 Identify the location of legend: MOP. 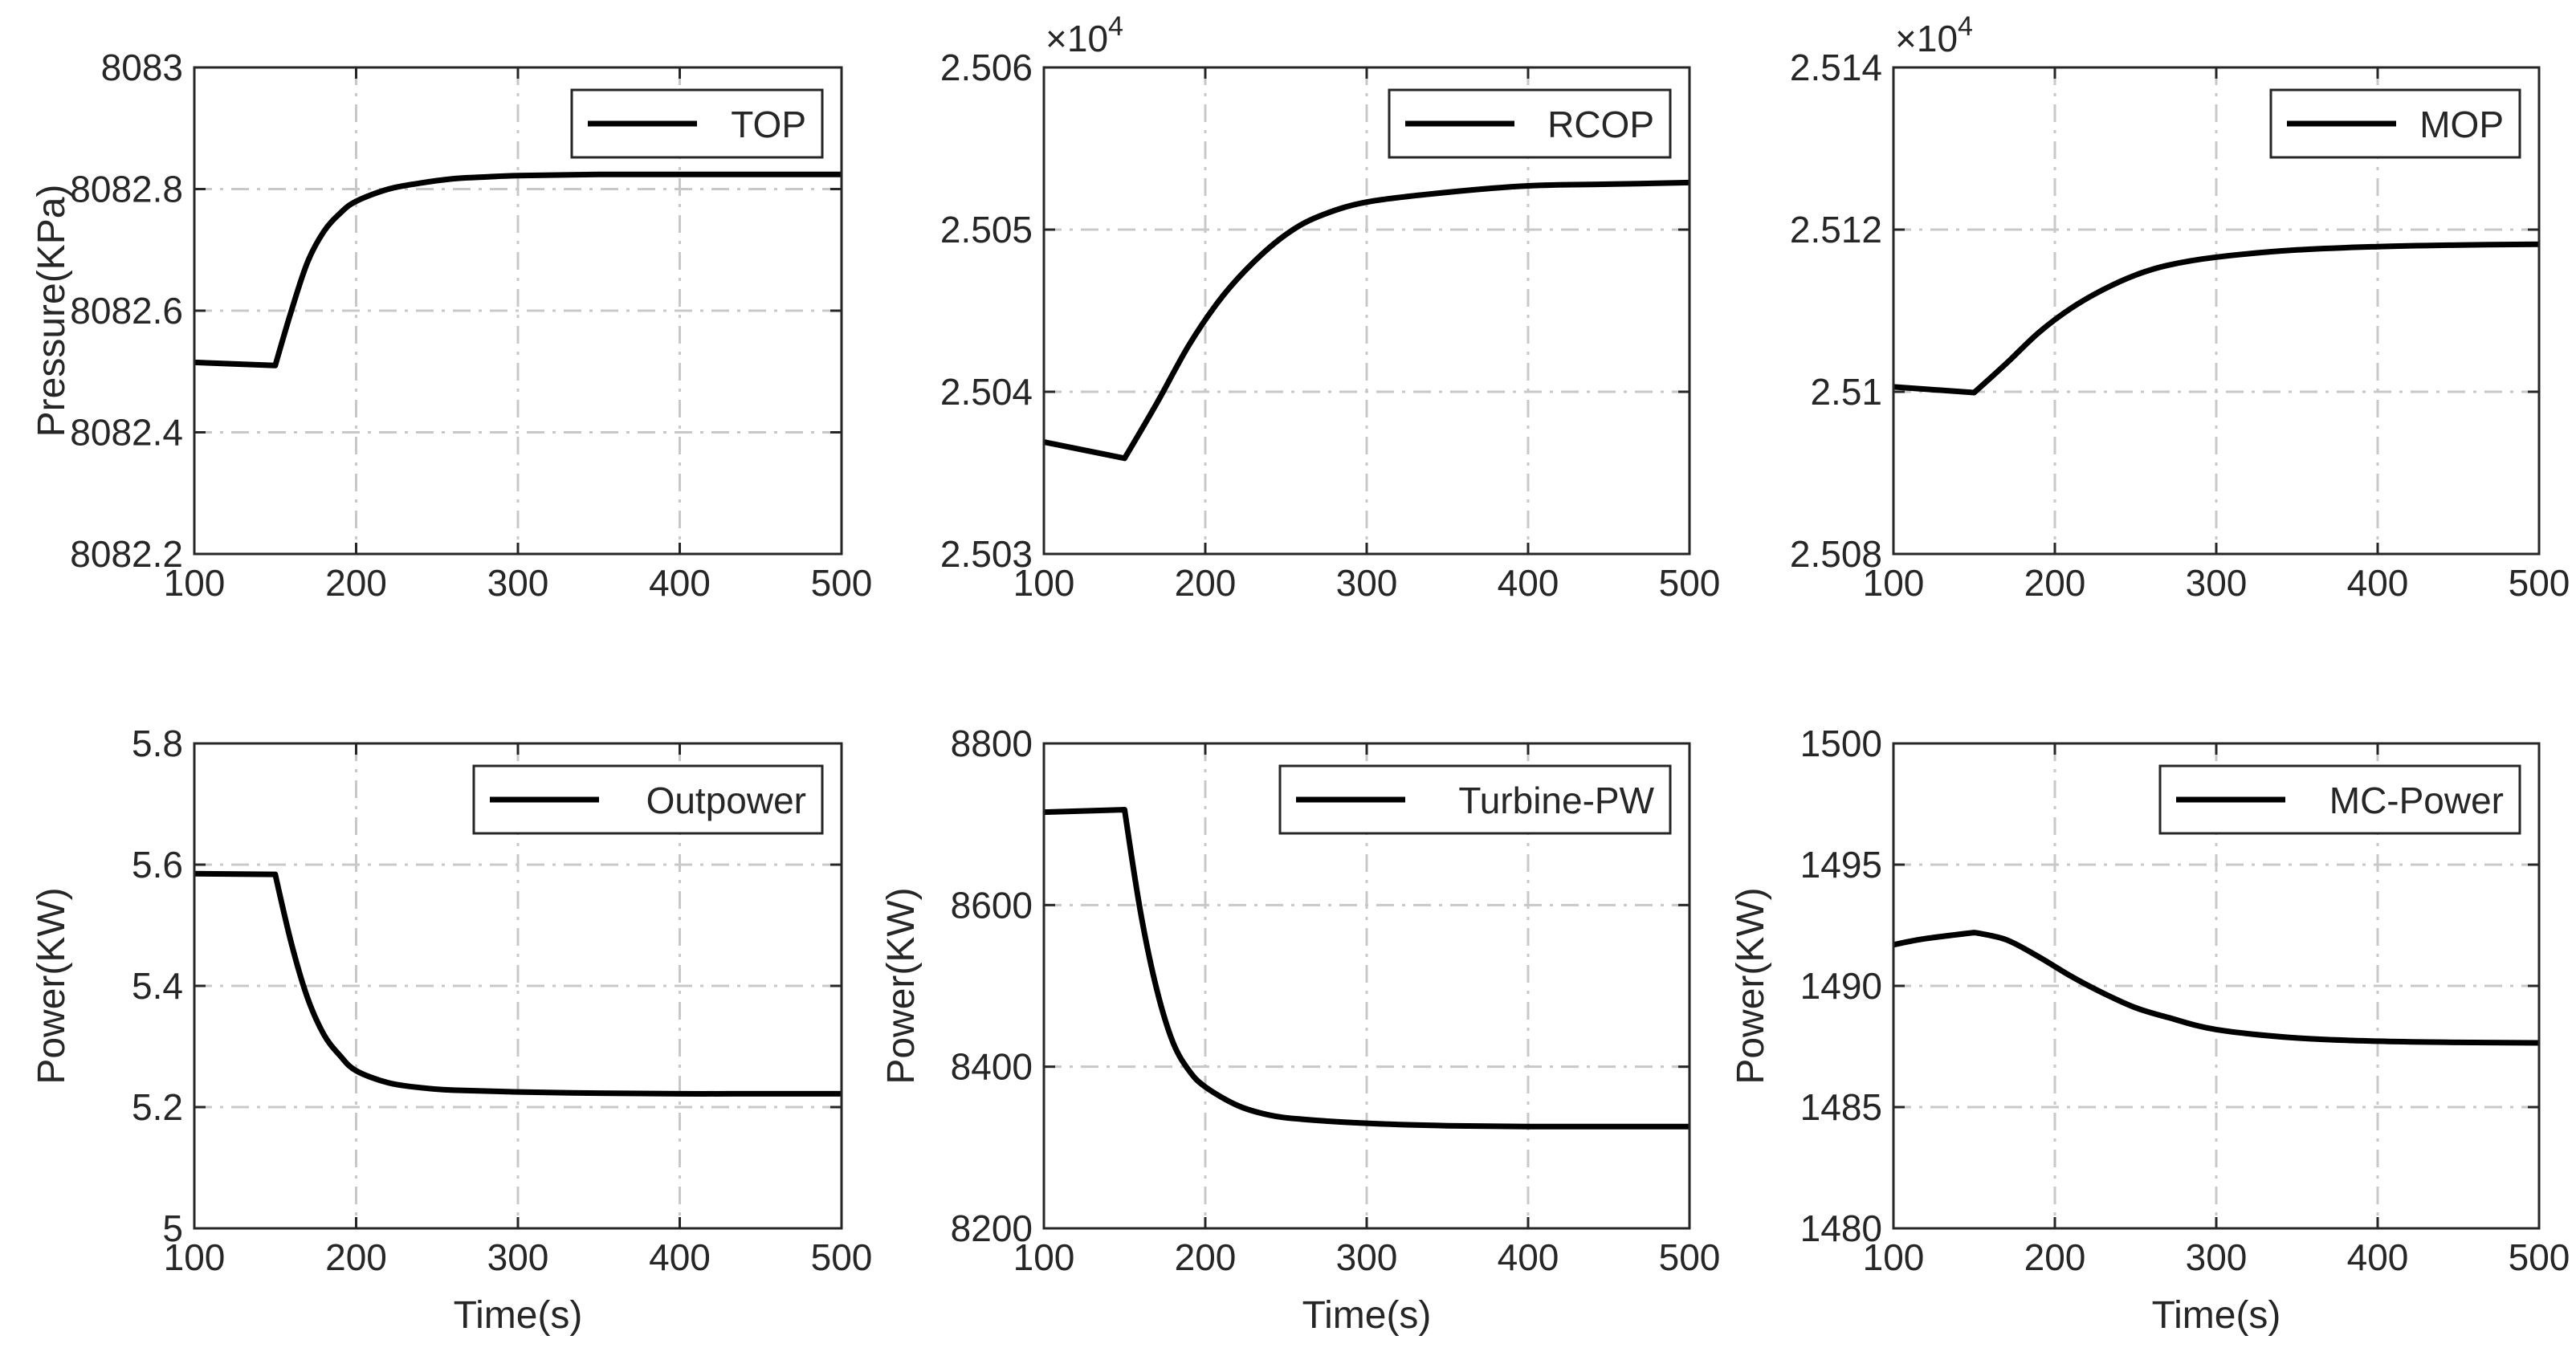
(2395, 123).